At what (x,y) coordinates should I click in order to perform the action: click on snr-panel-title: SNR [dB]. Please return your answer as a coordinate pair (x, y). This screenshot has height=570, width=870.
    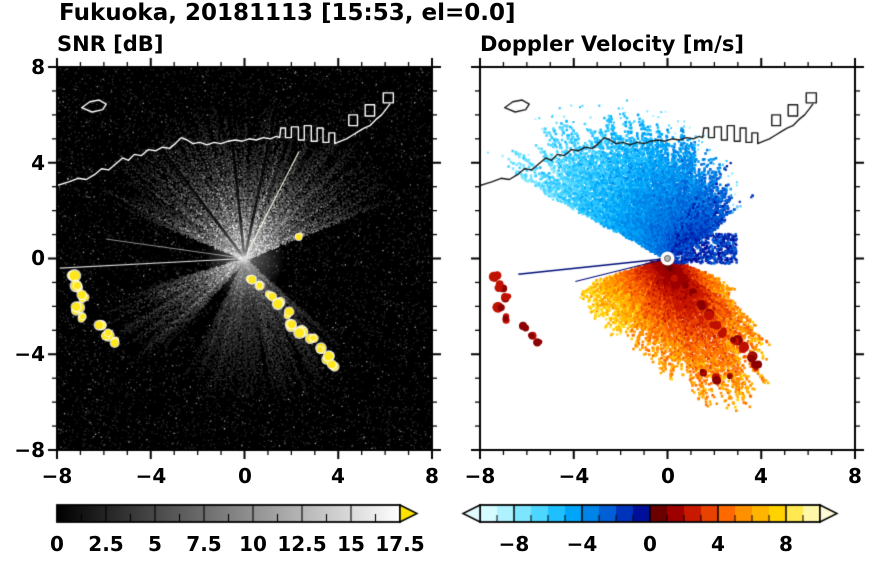
    Looking at the image, I should click on (110, 44).